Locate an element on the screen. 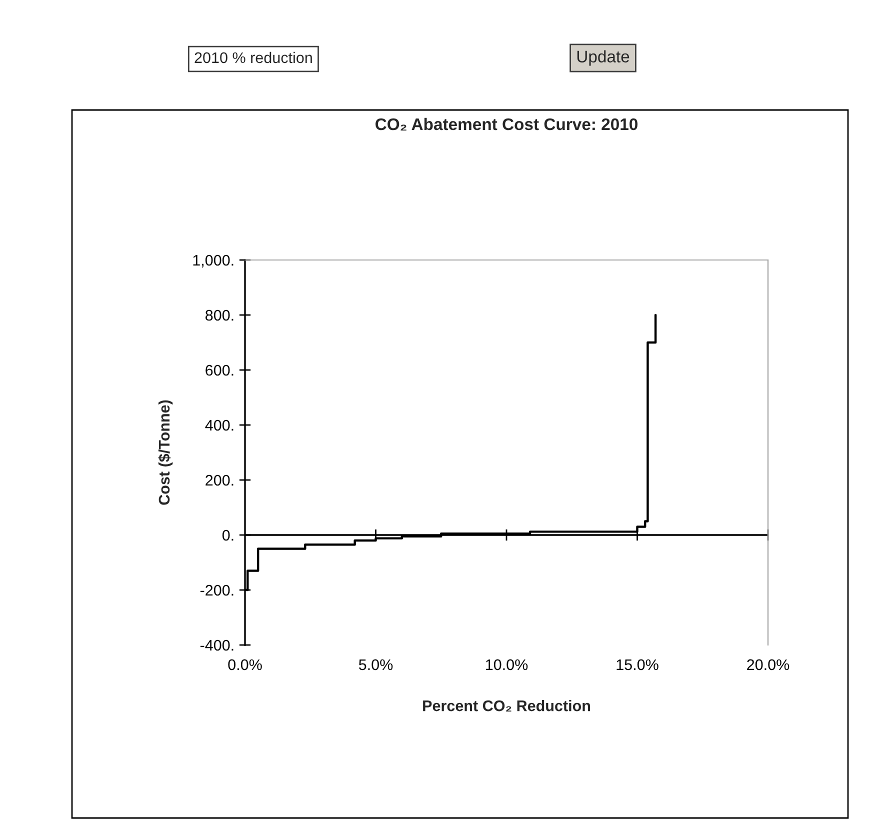 The width and height of the screenshot is (893, 820). x-tick-label: 10.0% is located at coordinates (507, 664).